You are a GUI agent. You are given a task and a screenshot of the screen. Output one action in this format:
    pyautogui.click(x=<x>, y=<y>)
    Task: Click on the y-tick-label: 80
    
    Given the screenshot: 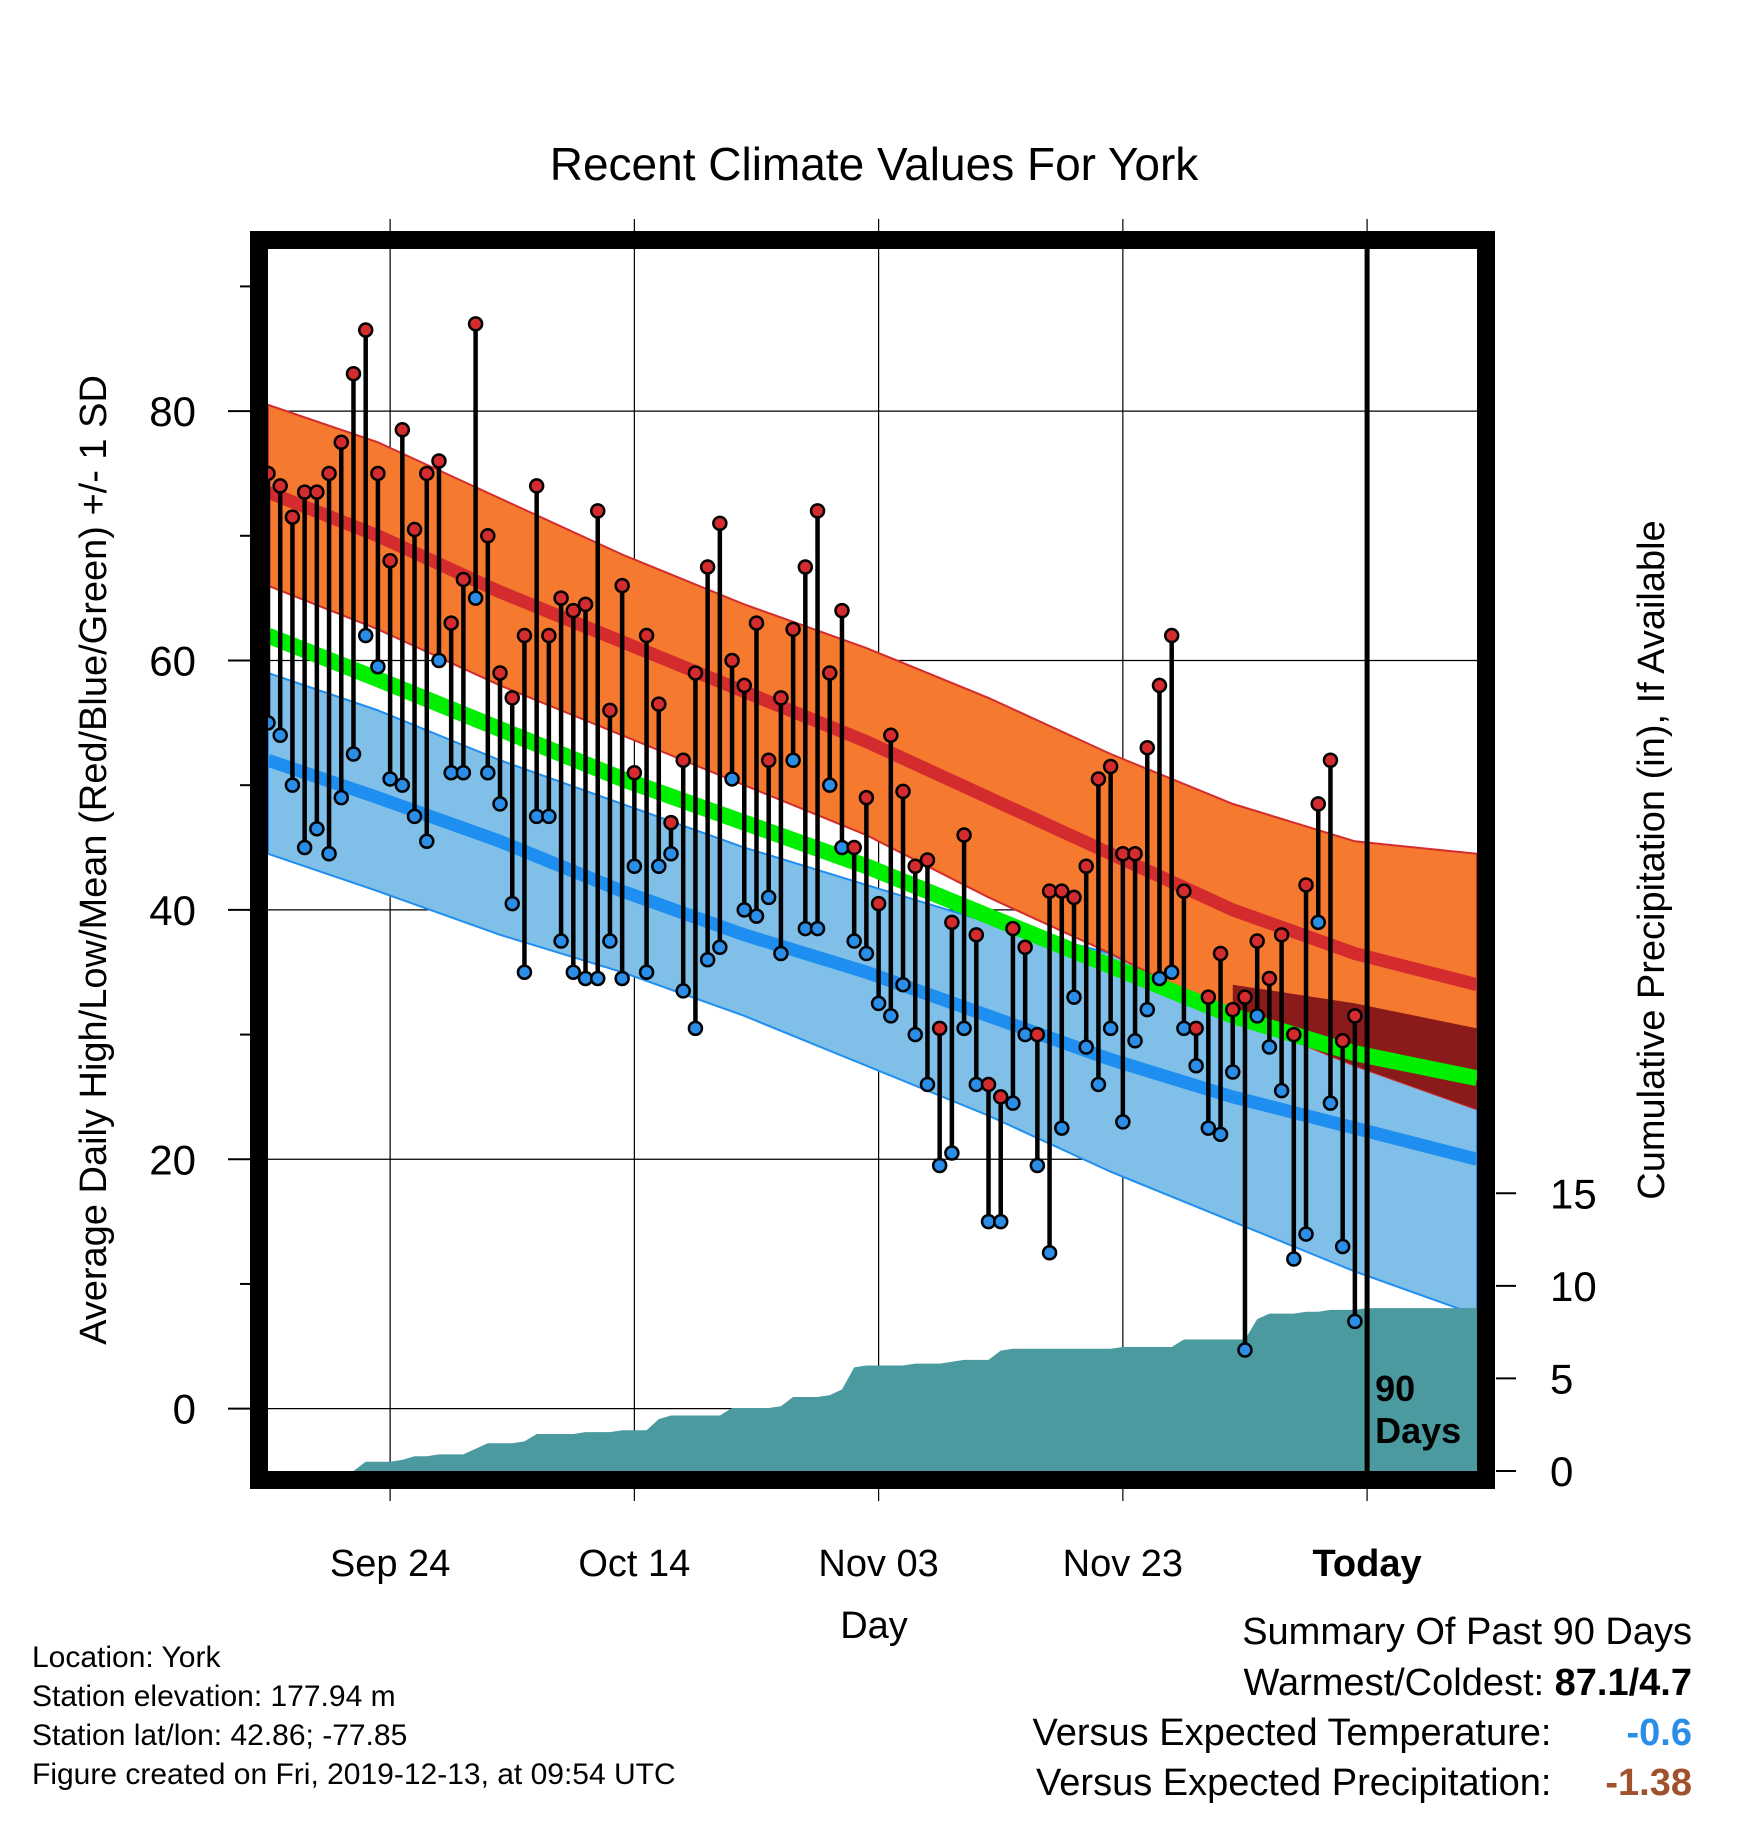 What is the action you would take?
    pyautogui.click(x=172, y=411)
    